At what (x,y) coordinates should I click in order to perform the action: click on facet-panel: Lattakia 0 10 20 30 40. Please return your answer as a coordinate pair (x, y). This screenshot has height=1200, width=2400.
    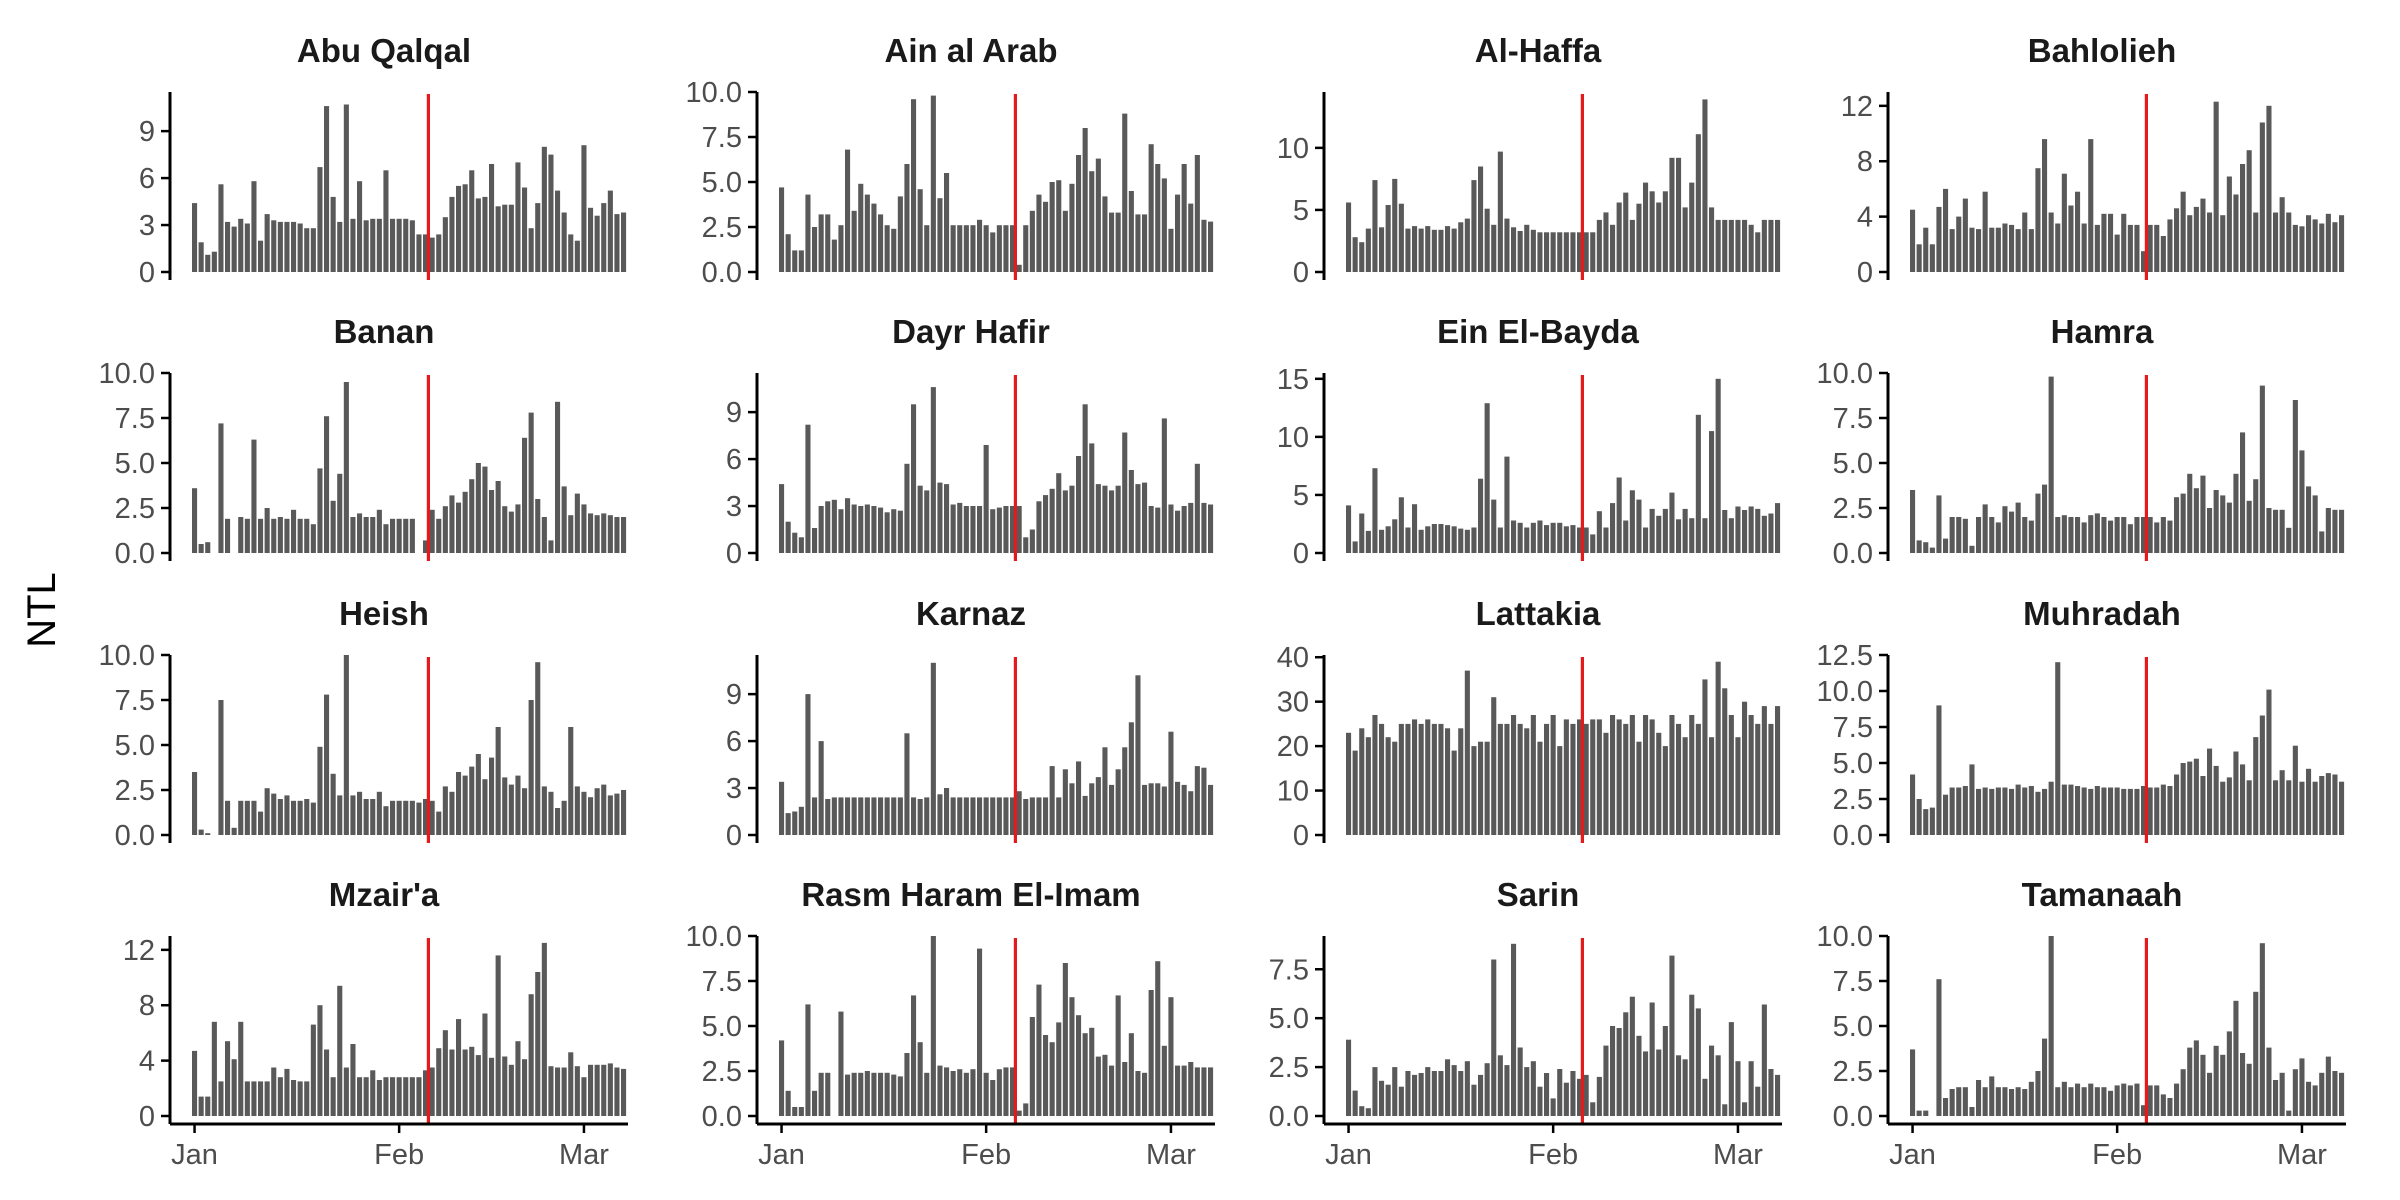
    Looking at the image, I should click on (1529, 723).